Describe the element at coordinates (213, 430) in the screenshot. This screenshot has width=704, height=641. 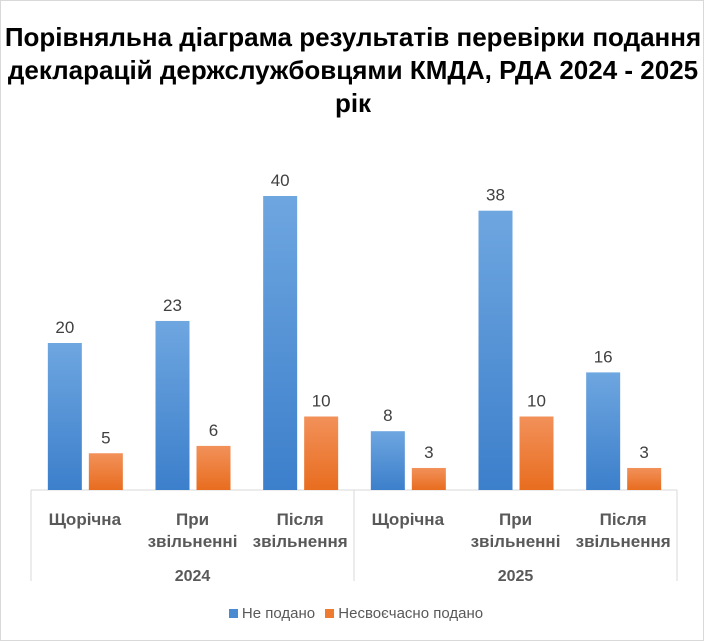
I see `data-label: 6` at that location.